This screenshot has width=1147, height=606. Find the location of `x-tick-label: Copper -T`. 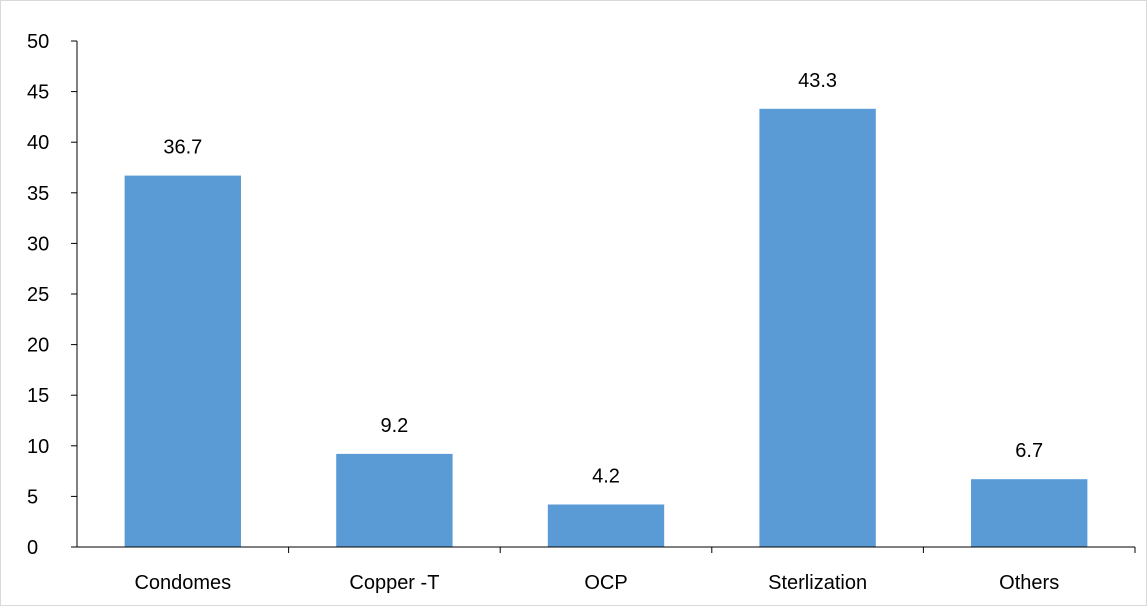

x-tick-label: Copper -T is located at coordinates (394, 583).